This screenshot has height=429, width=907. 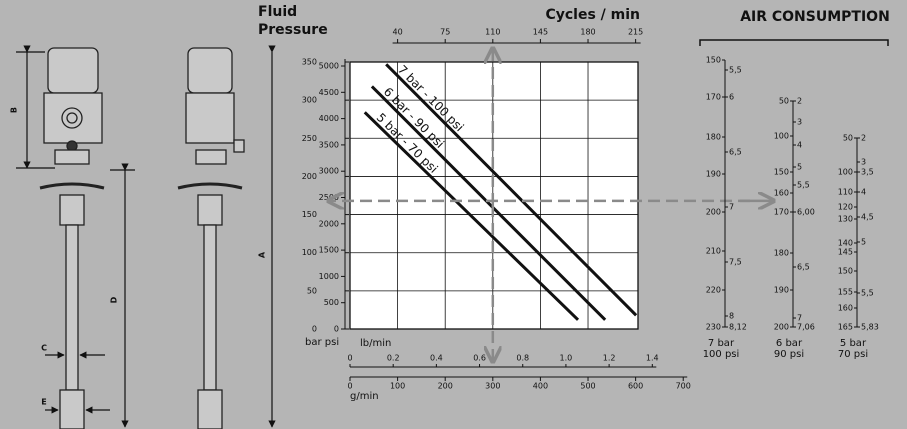 What do you see at coordinates (329, 92) in the screenshot?
I see `psi-tick-label: 4500` at bounding box center [329, 92].